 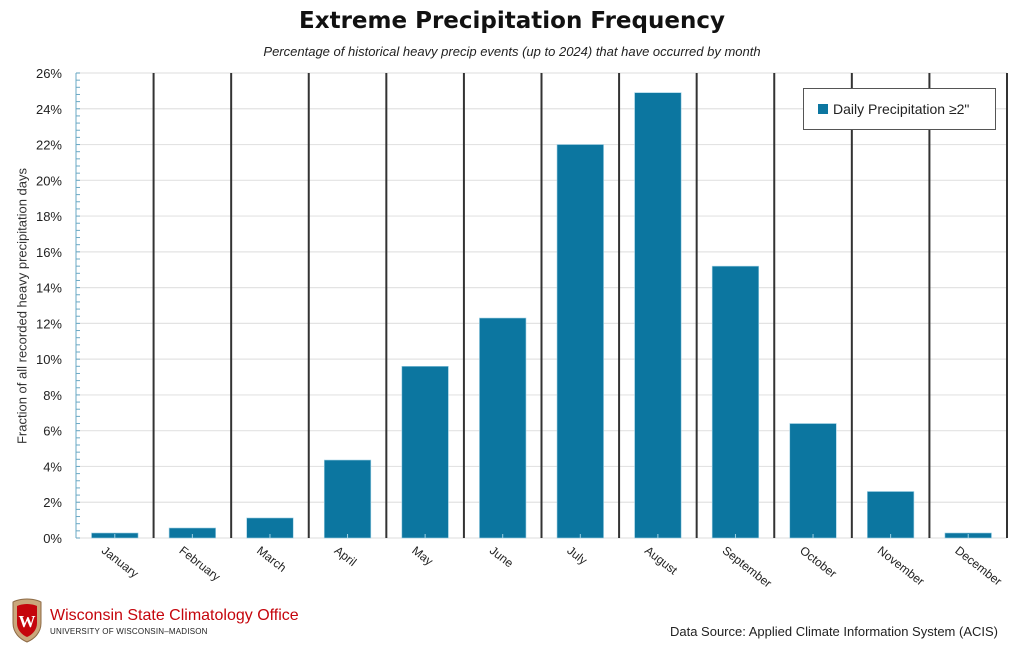 What do you see at coordinates (120, 561) in the screenshot?
I see `x-tick-label: January` at bounding box center [120, 561].